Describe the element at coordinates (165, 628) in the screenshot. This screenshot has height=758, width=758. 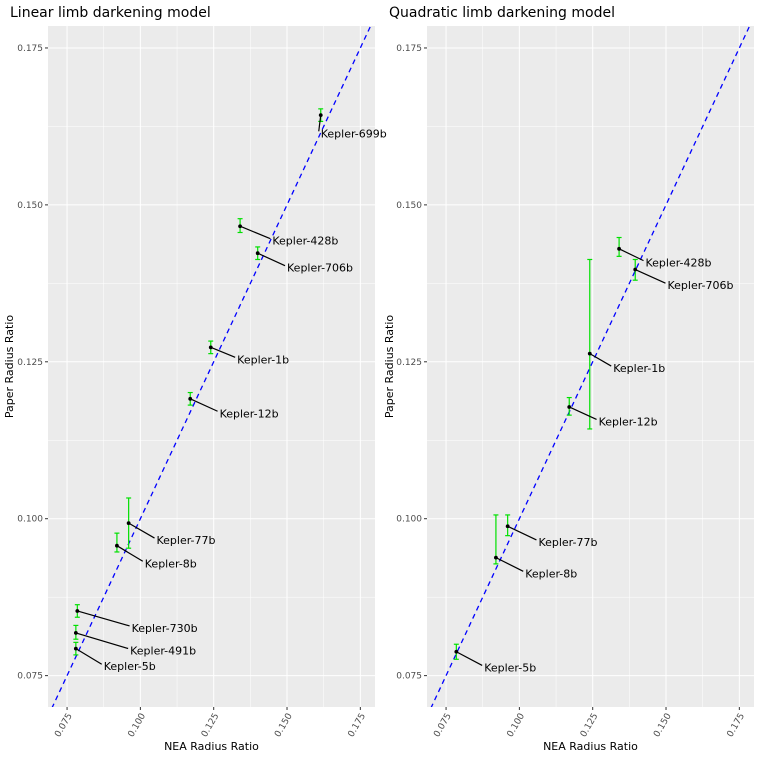
I see `point-label: Kepler-730b` at that location.